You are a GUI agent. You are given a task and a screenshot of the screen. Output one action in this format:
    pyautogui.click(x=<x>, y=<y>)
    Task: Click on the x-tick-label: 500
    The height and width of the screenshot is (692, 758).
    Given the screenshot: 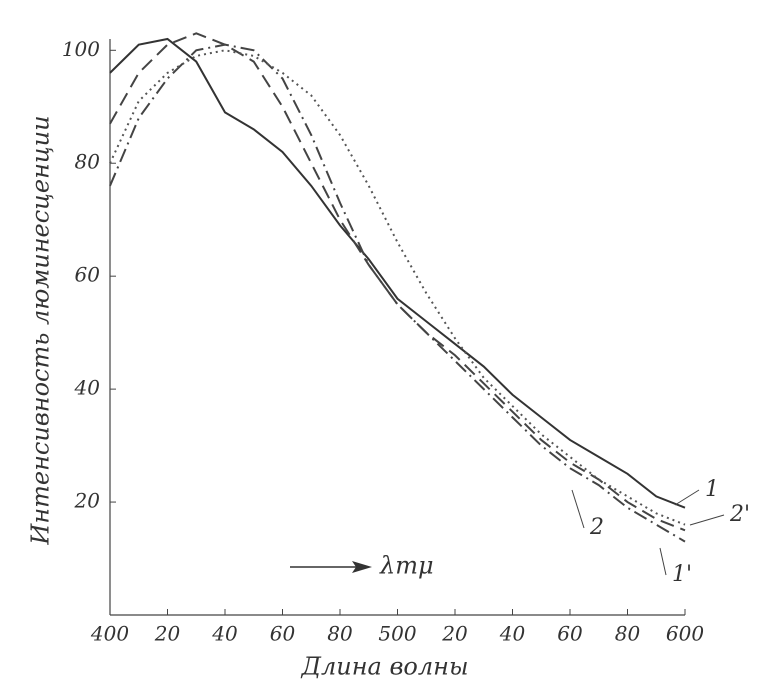 What is the action you would take?
    pyautogui.click(x=397, y=634)
    